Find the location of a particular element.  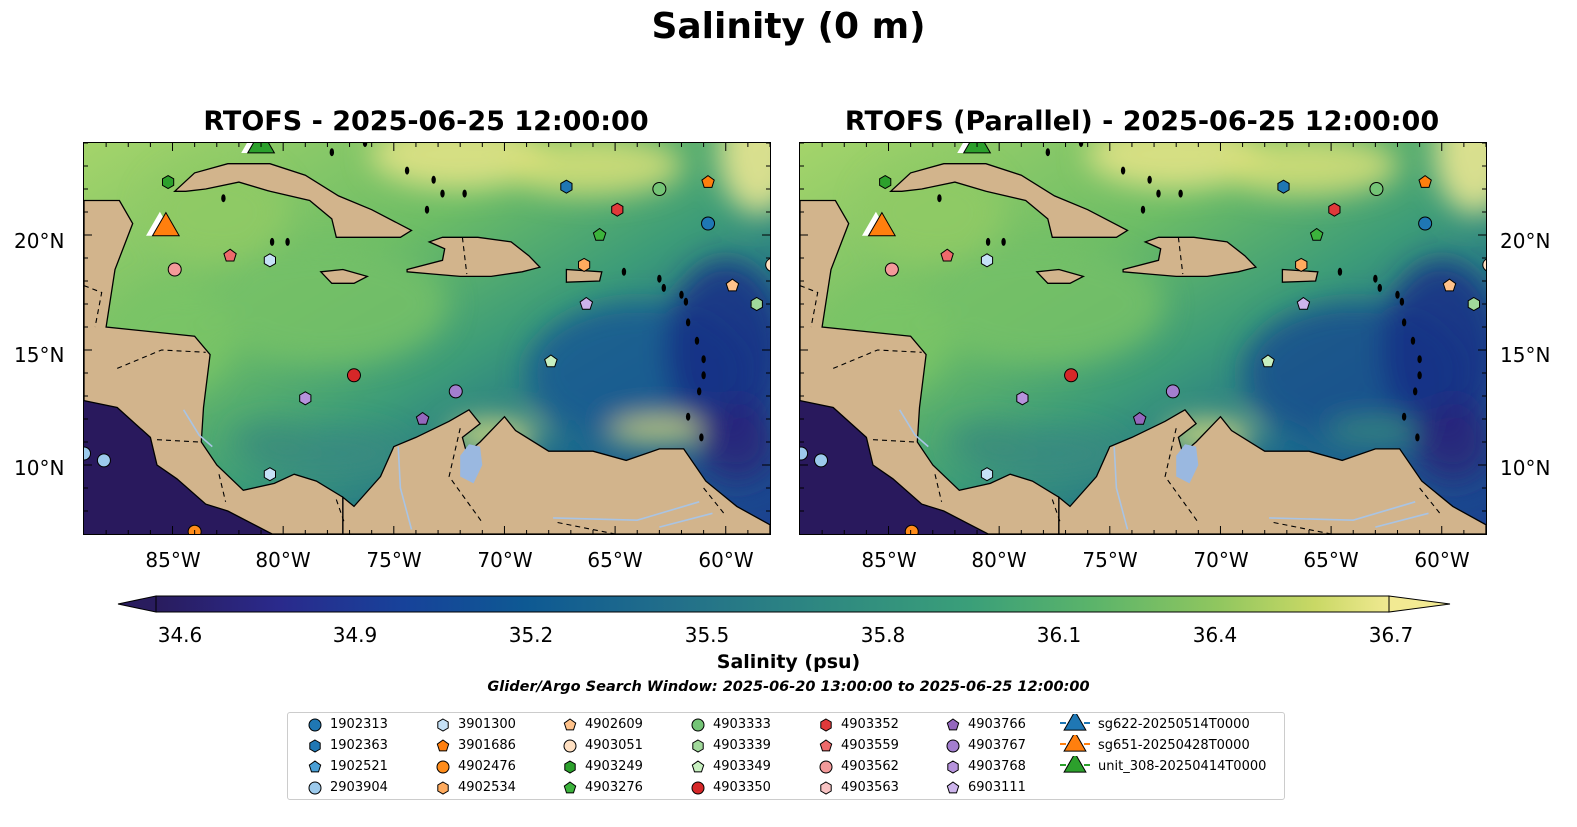

glider-legend-marker is located at coordinates (1075, 722).